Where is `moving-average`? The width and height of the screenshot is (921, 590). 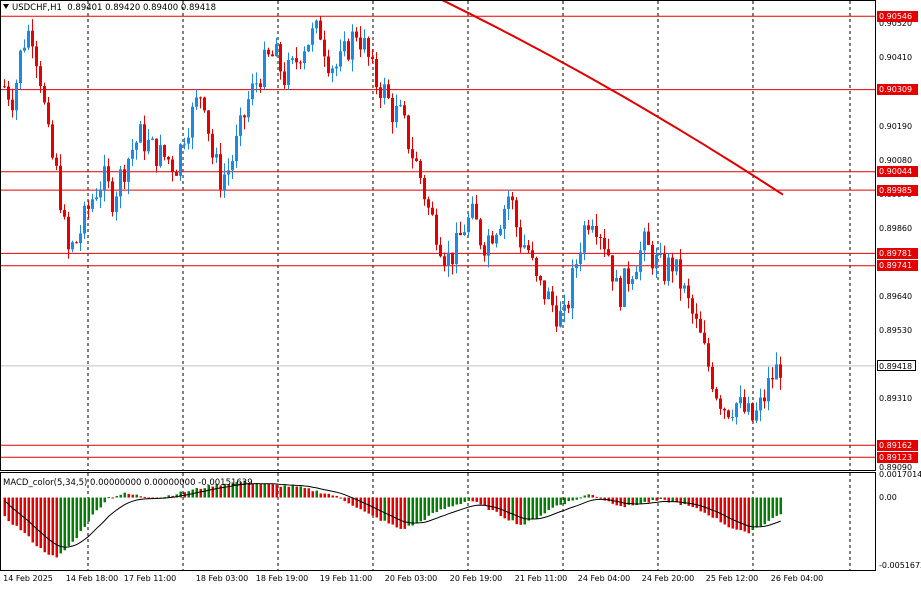 moving-average is located at coordinates (611, 98).